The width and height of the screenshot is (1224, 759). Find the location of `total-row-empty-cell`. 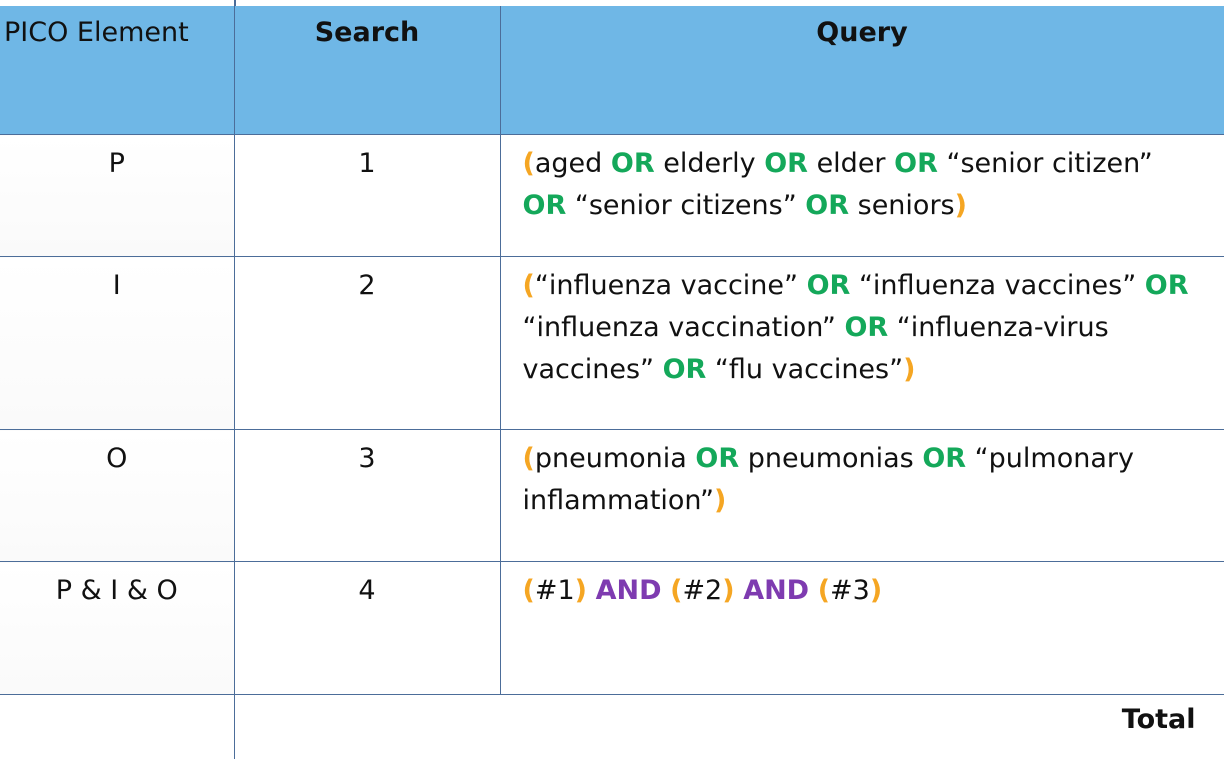

total-row-empty-cell is located at coordinates (117, 726).